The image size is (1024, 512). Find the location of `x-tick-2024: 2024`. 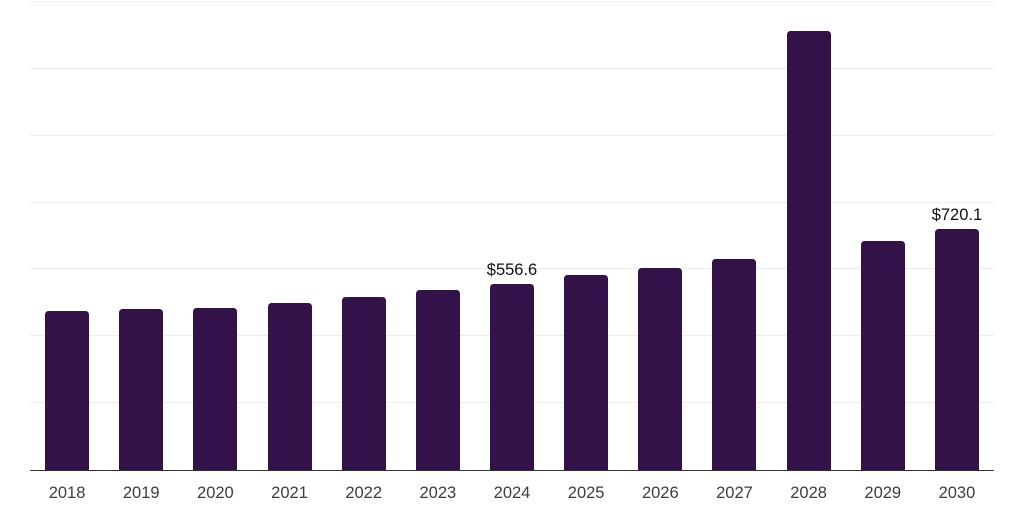

x-tick-2024: 2024 is located at coordinates (512, 493).